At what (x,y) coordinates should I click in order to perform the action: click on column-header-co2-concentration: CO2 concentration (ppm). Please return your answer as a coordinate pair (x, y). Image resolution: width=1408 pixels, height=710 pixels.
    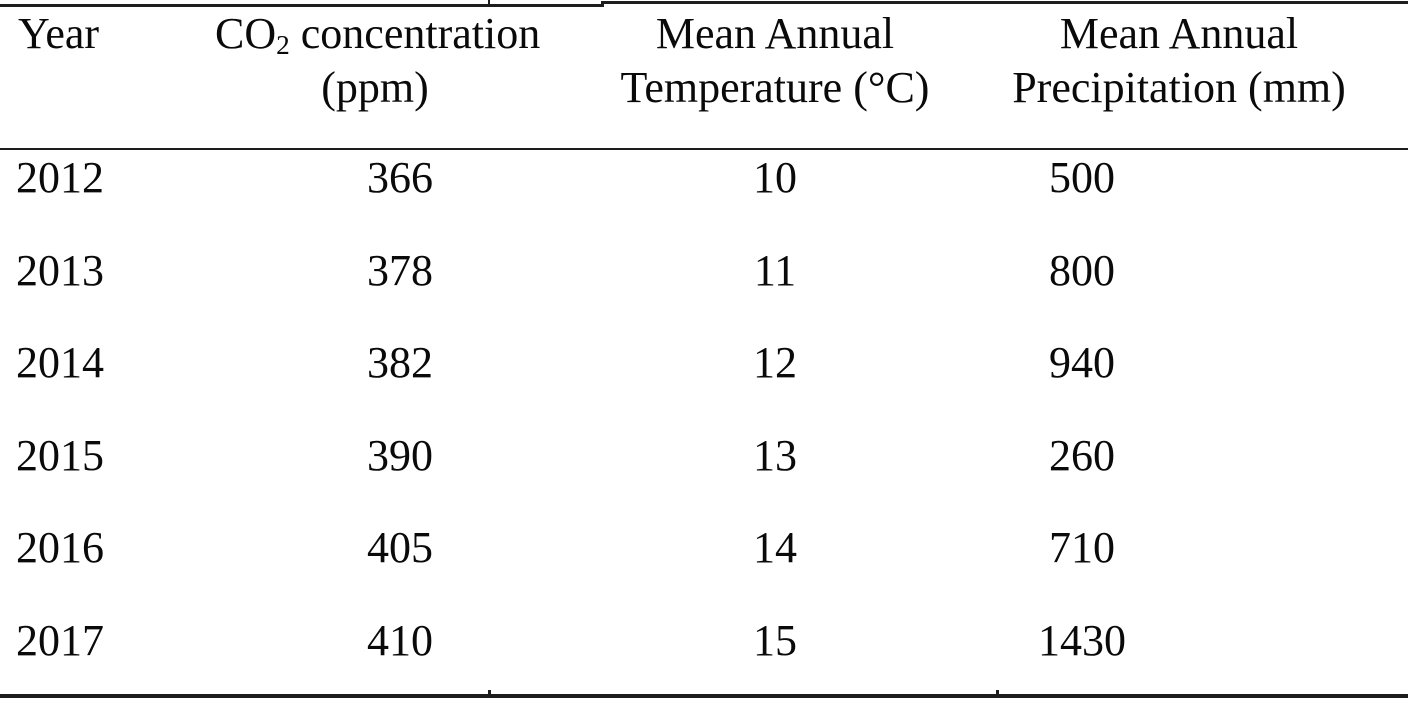
    Looking at the image, I should click on (382, 77).